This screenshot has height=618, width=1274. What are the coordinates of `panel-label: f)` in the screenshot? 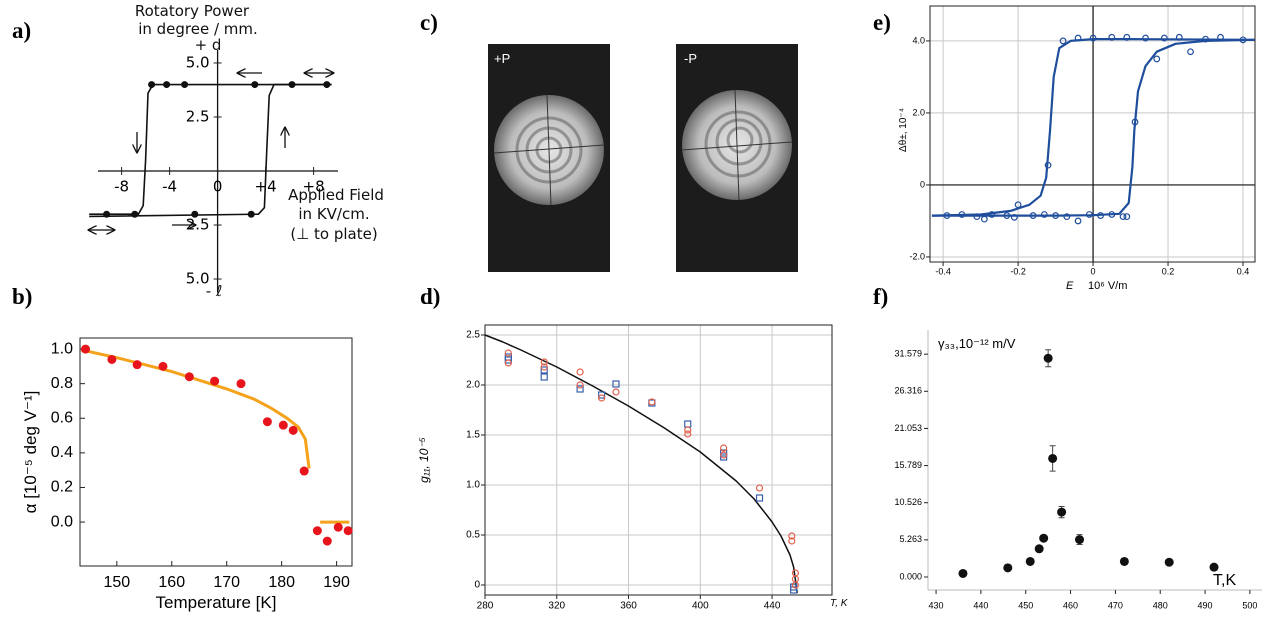 It's located at (880, 296).